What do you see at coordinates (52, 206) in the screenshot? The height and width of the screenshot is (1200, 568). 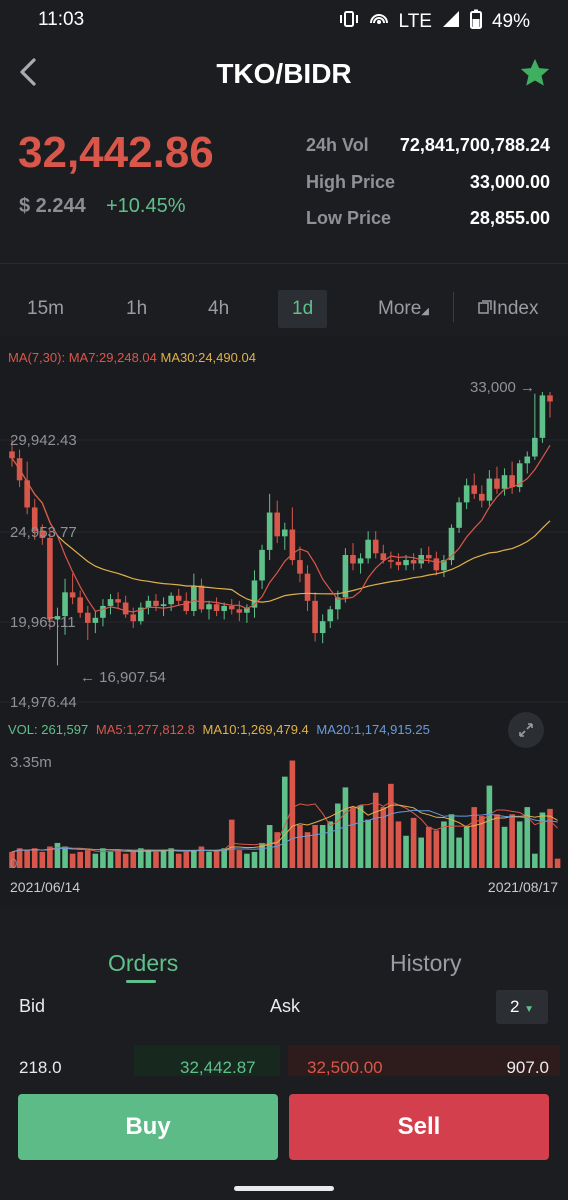 I see `usd-price: $ 2.244` at bounding box center [52, 206].